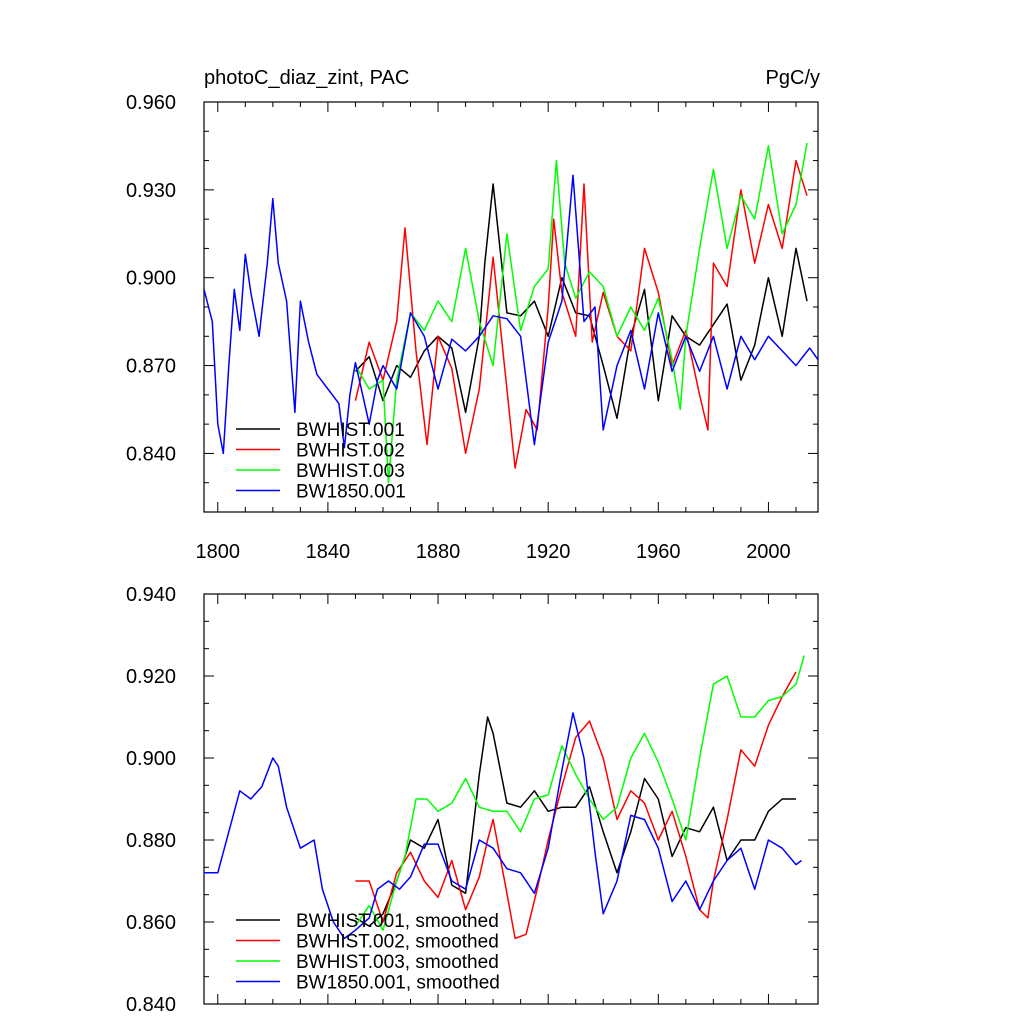 The width and height of the screenshot is (1024, 1024). Describe the element at coordinates (658, 552) in the screenshot. I see `x-tick-label: 1960` at that location.